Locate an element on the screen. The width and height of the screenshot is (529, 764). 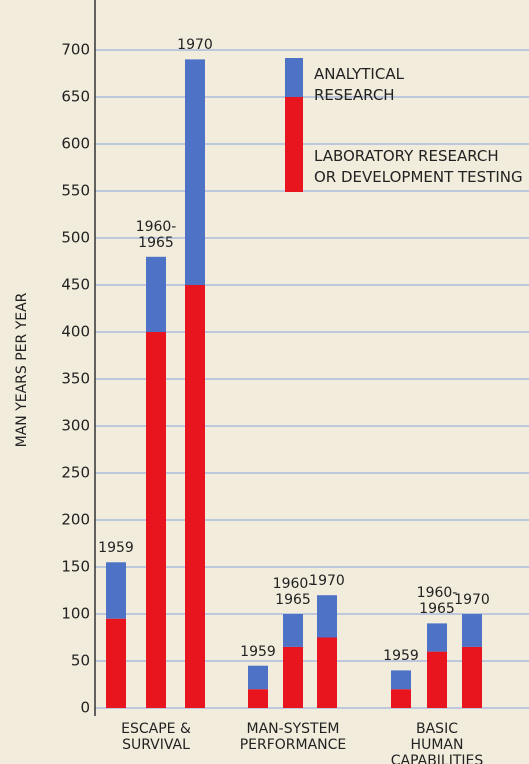
y-tick-label: 700 is located at coordinates (75, 50).